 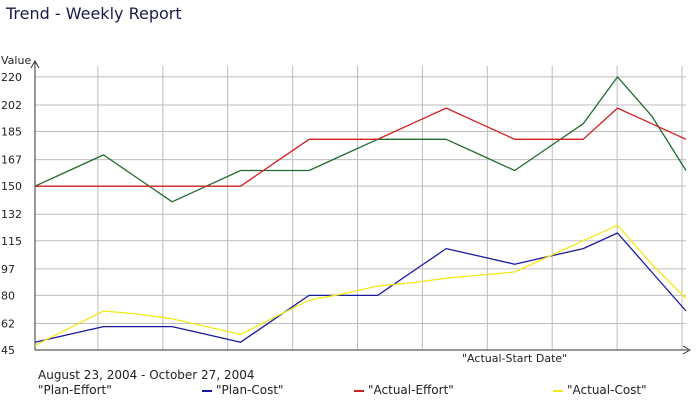 What do you see at coordinates (8, 269) in the screenshot?
I see `y-tick-label: 97` at bounding box center [8, 269].